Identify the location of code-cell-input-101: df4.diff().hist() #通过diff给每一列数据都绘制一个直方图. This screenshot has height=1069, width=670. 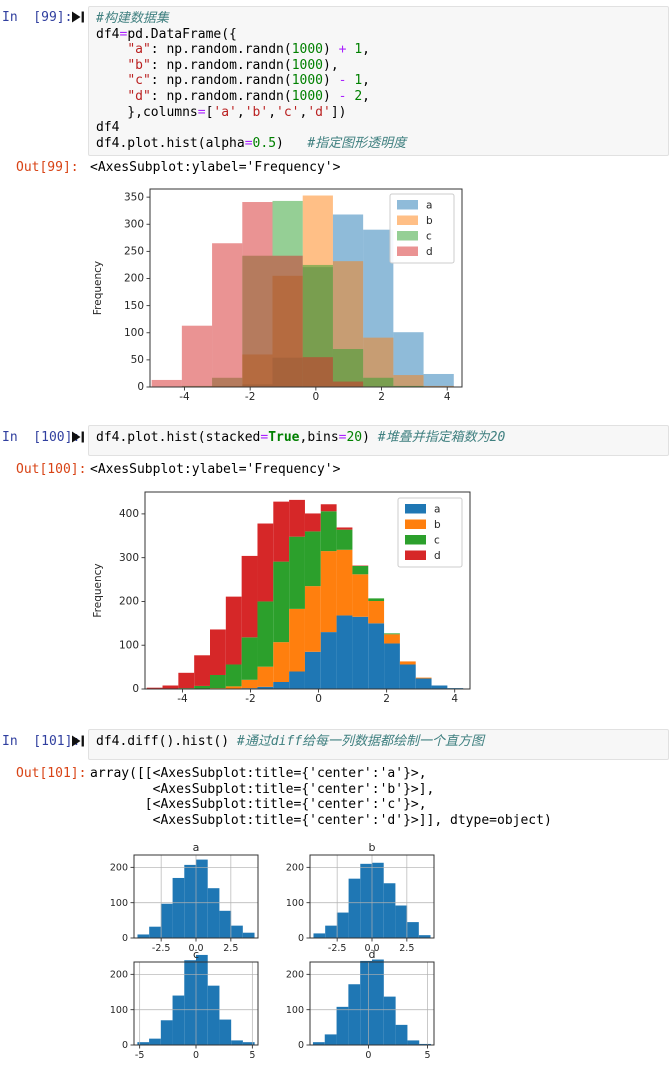
(378, 744).